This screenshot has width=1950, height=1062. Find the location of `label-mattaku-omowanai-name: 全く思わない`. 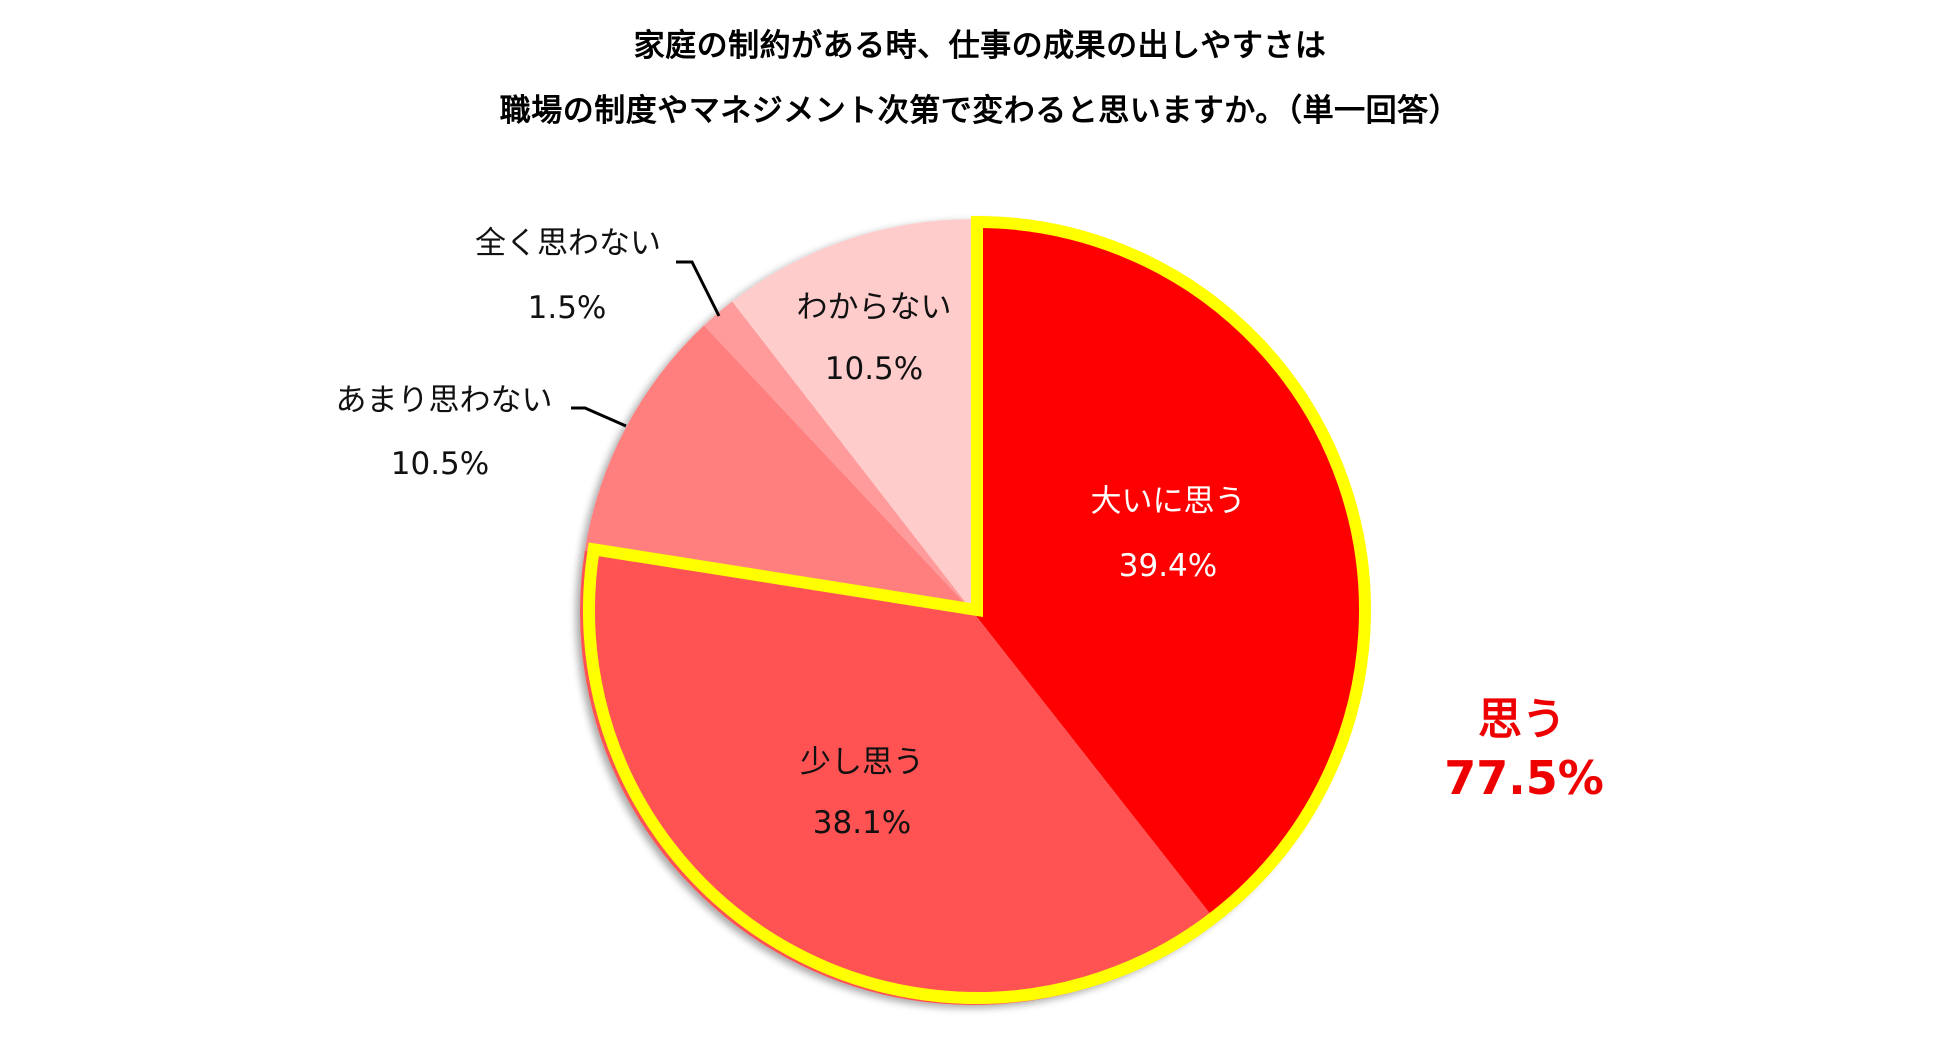

label-mattaku-omowanai-name: 全く思わない is located at coordinates (568, 243).